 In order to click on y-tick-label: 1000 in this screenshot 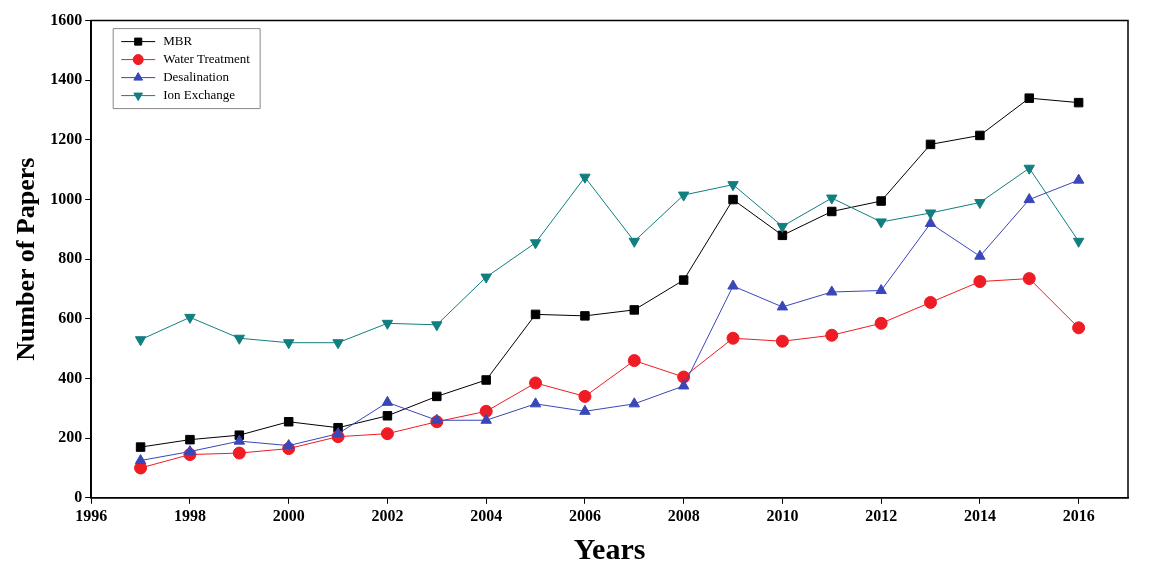, I will do `click(66, 198)`.